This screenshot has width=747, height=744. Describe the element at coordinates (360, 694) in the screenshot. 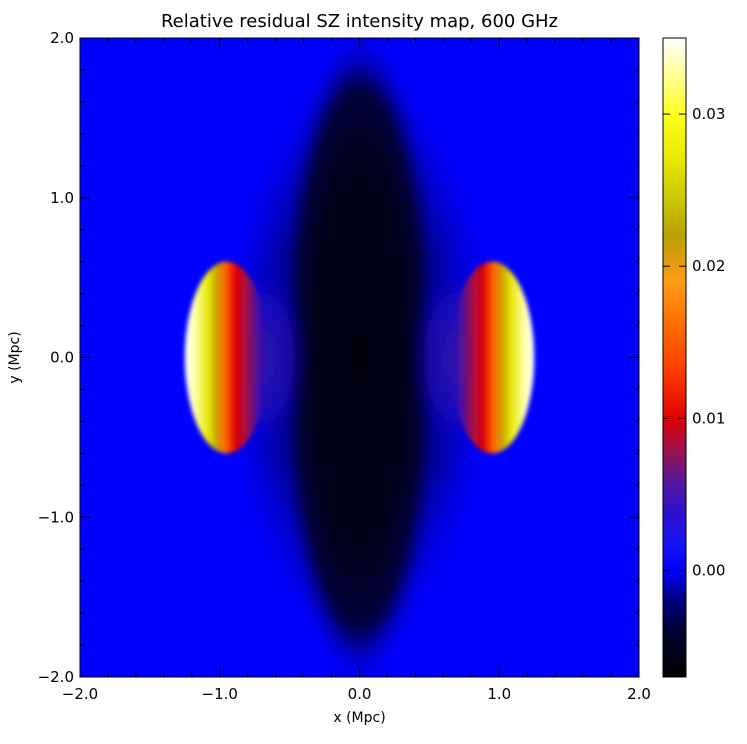

I see `x-tick-label: 0.0` at that location.